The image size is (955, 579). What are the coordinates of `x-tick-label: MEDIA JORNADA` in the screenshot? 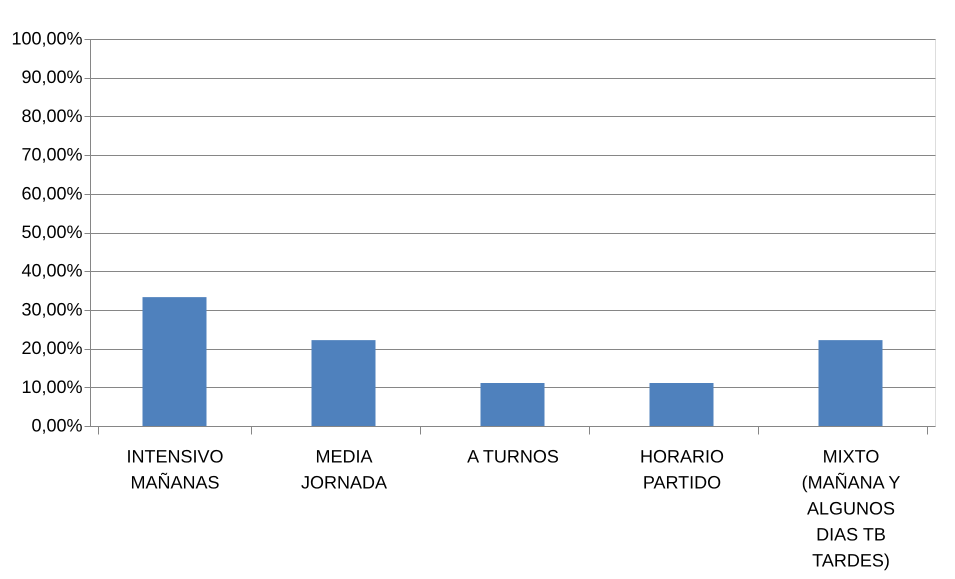 It's located at (344, 469).